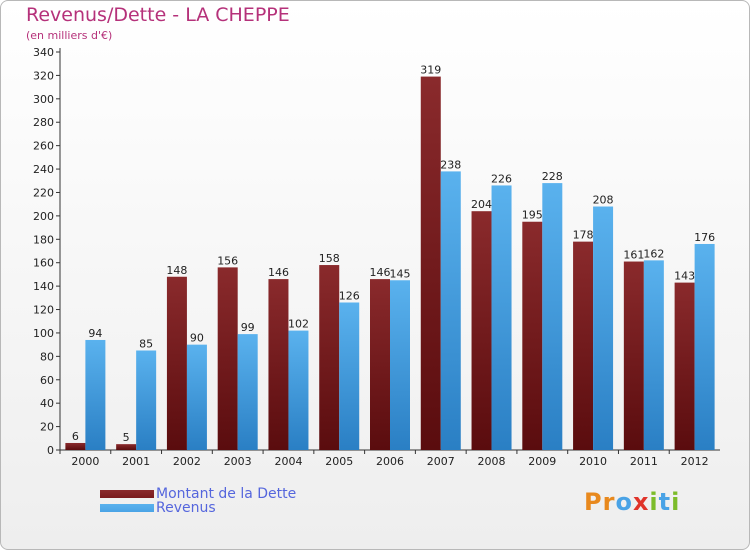 The width and height of the screenshot is (750, 550). I want to click on y-tick-label: 40, so click(47, 403).